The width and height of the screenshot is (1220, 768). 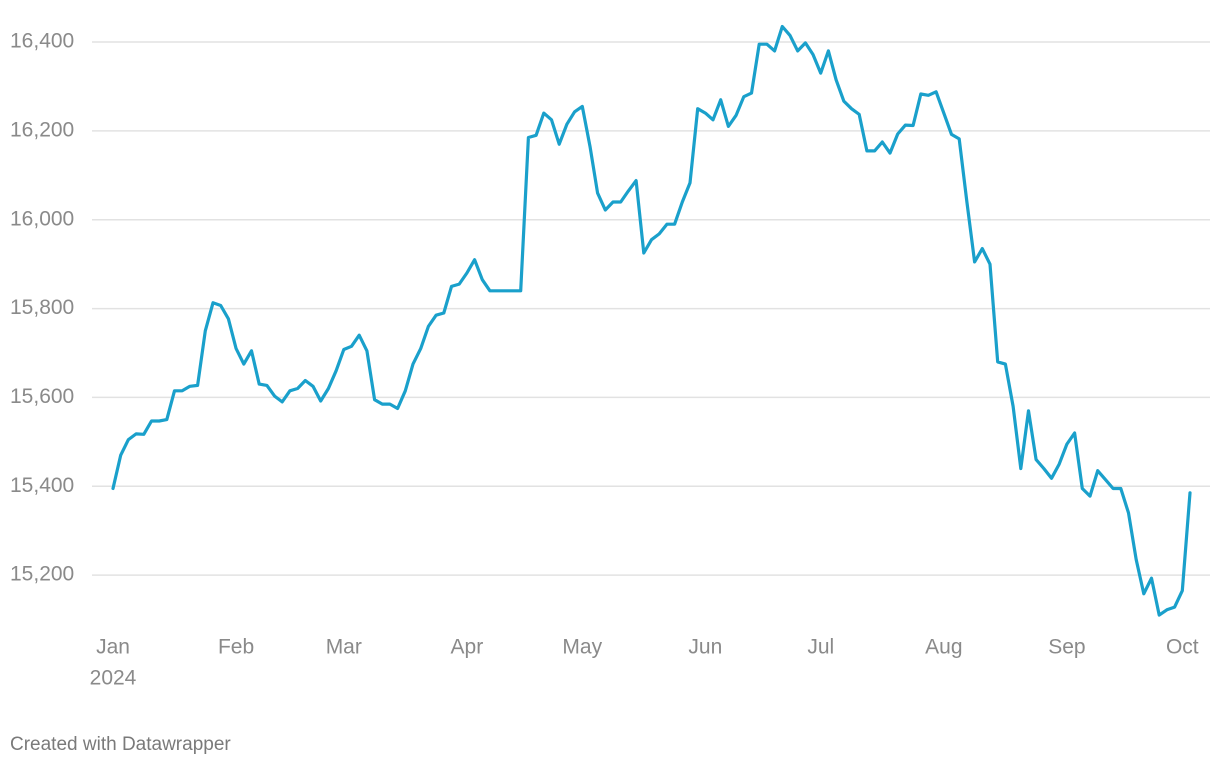 What do you see at coordinates (42, 485) in the screenshot?
I see `y-tick-label: 15,400` at bounding box center [42, 485].